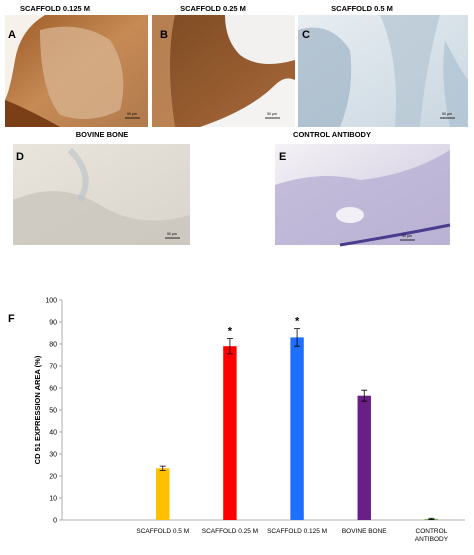 This screenshot has width=474, height=555. I want to click on y-tick-label: 40, so click(53, 433).